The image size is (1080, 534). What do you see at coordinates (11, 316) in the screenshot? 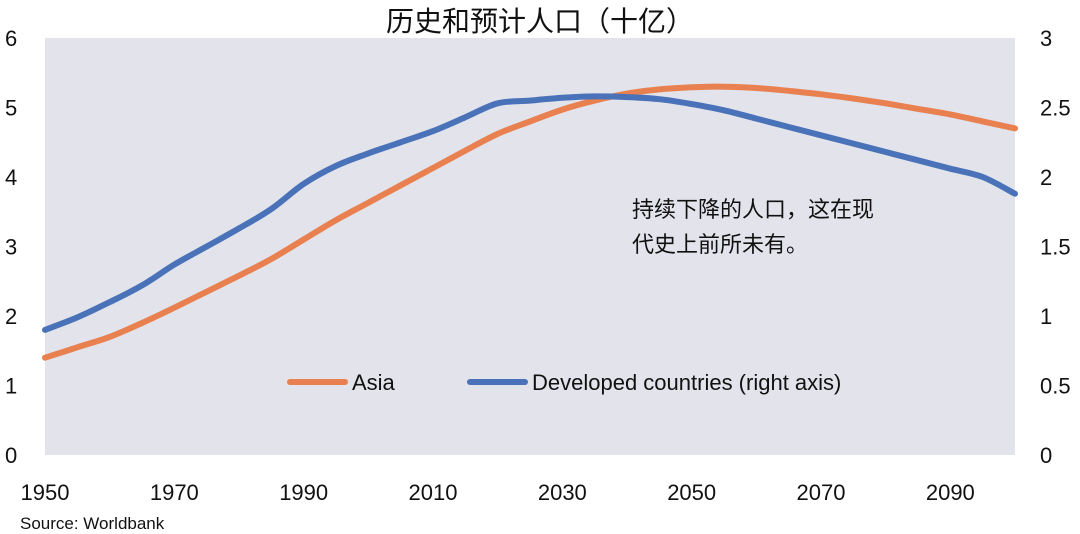
I see `left-tick-label: 2` at bounding box center [11, 316].